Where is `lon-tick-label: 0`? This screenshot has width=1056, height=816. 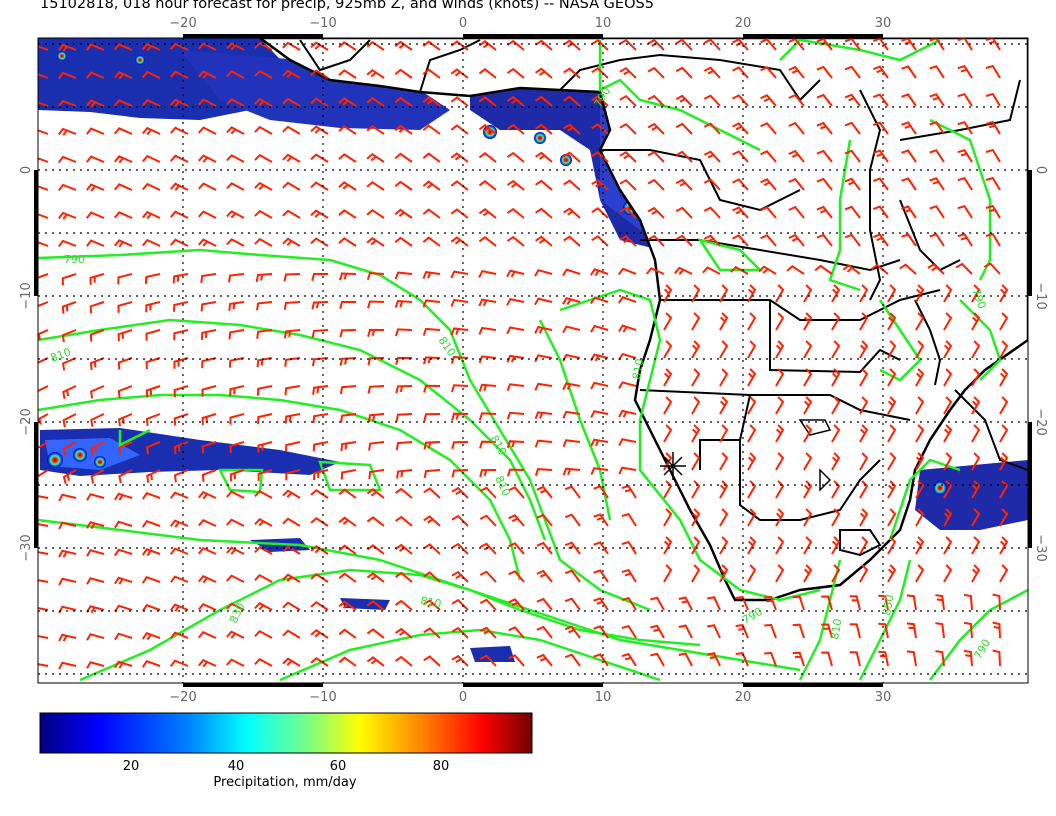 lon-tick-label: 0 is located at coordinates (463, 697).